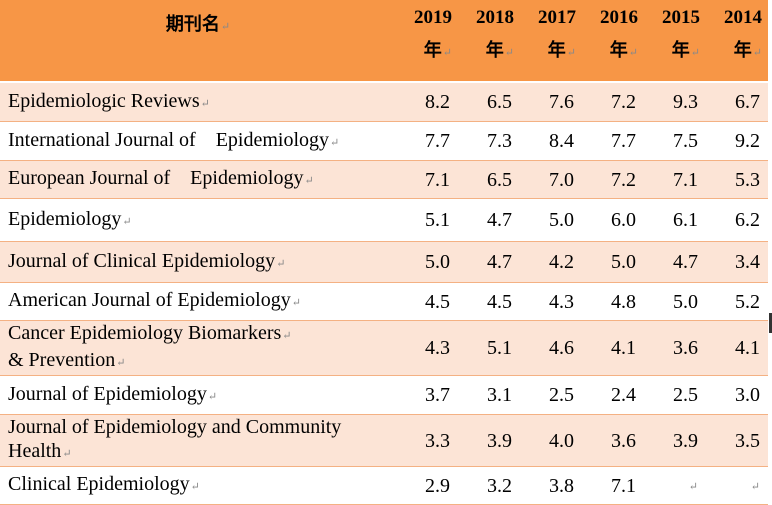 This screenshot has width=772, height=505. Describe the element at coordinates (613, 348) in the screenshot. I see `value-cell-2016: 4.1` at that location.